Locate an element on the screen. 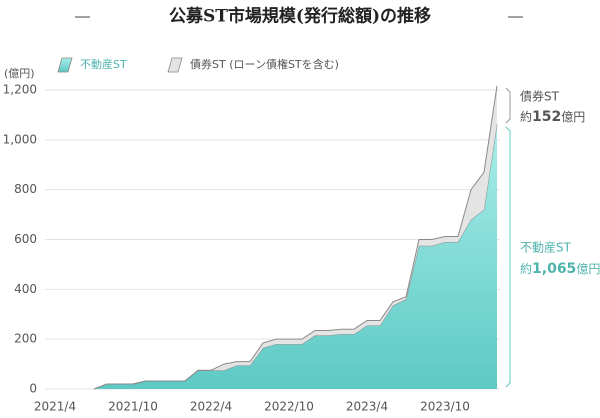 The height and width of the screenshot is (418, 600). y-tick-label: 600 is located at coordinates (25, 239).